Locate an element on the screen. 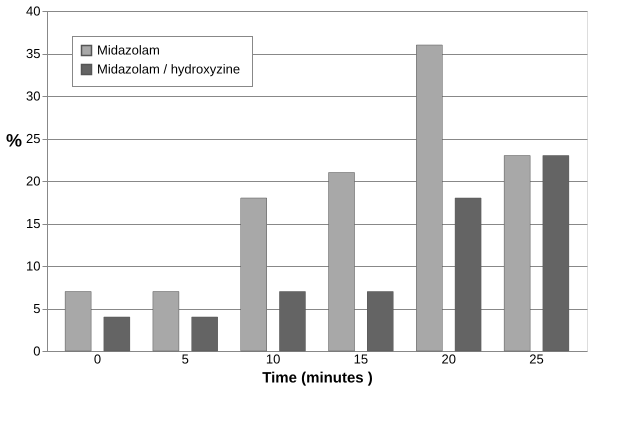  y-tick-label: 10 is located at coordinates (33, 266).